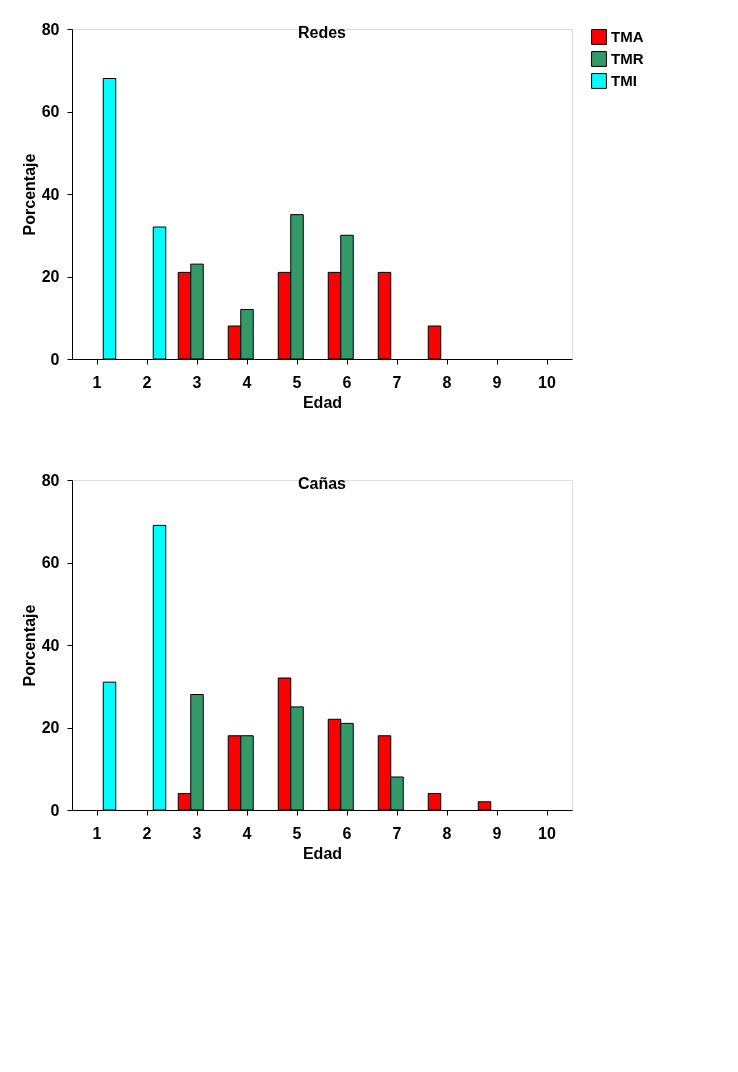 This screenshot has height=1072, width=738. I want to click on chart-title: Cañas, so click(322, 483).